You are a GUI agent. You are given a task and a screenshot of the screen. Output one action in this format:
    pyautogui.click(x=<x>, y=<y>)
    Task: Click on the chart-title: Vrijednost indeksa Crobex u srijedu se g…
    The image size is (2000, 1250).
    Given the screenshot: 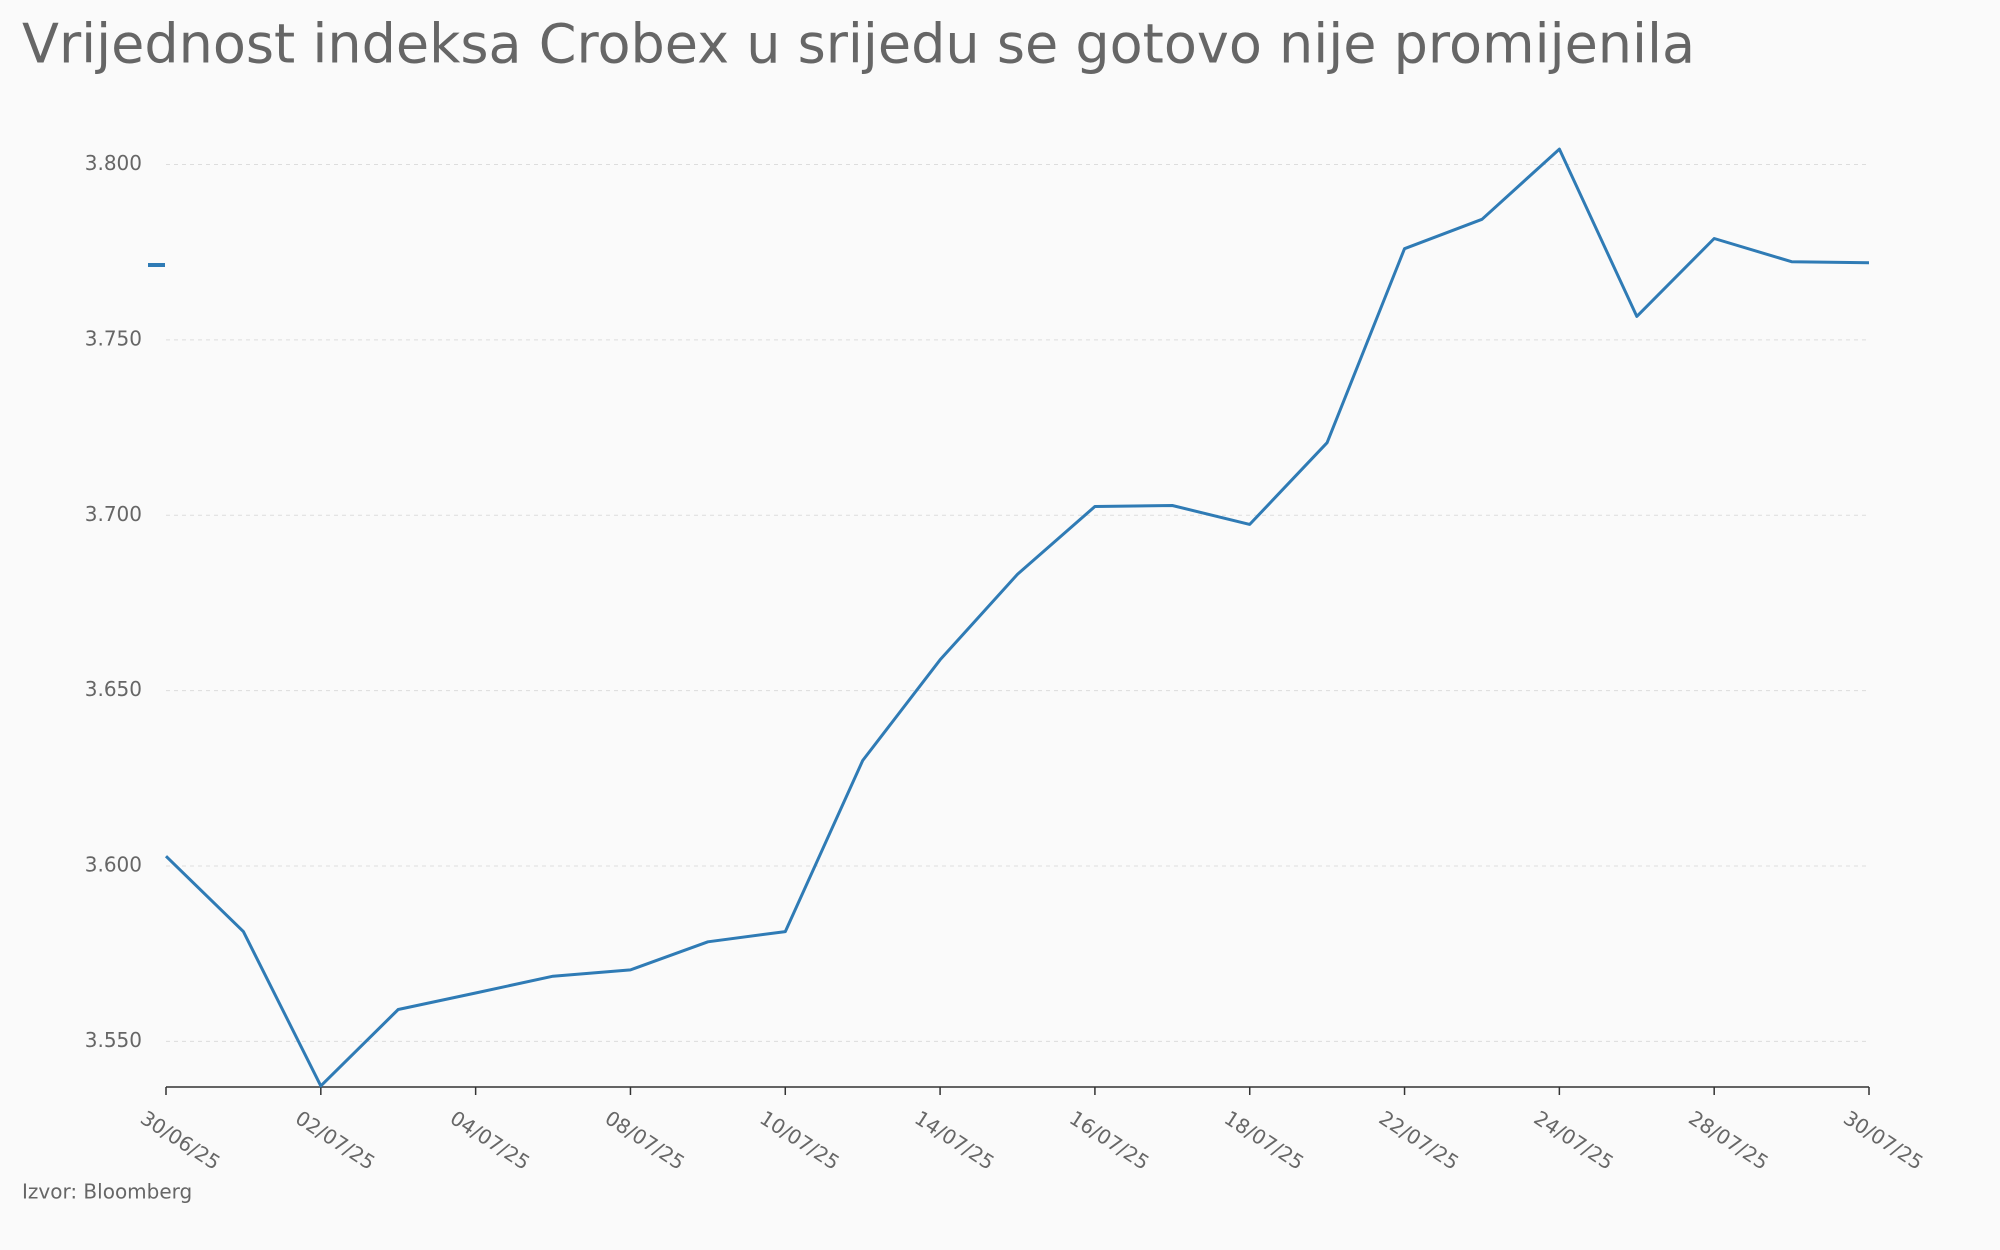 What is the action you would take?
    pyautogui.click(x=858, y=44)
    